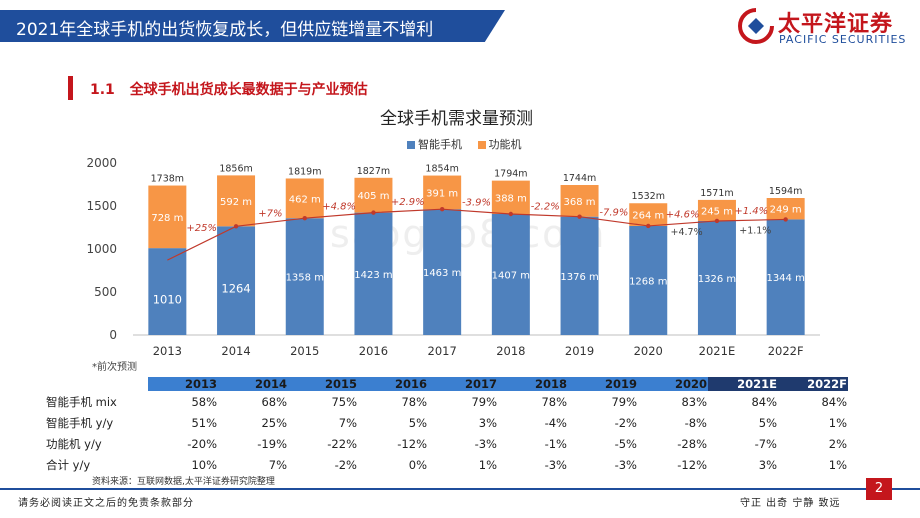  I want to click on data-label-smartphone: 1376 m, so click(579, 277).